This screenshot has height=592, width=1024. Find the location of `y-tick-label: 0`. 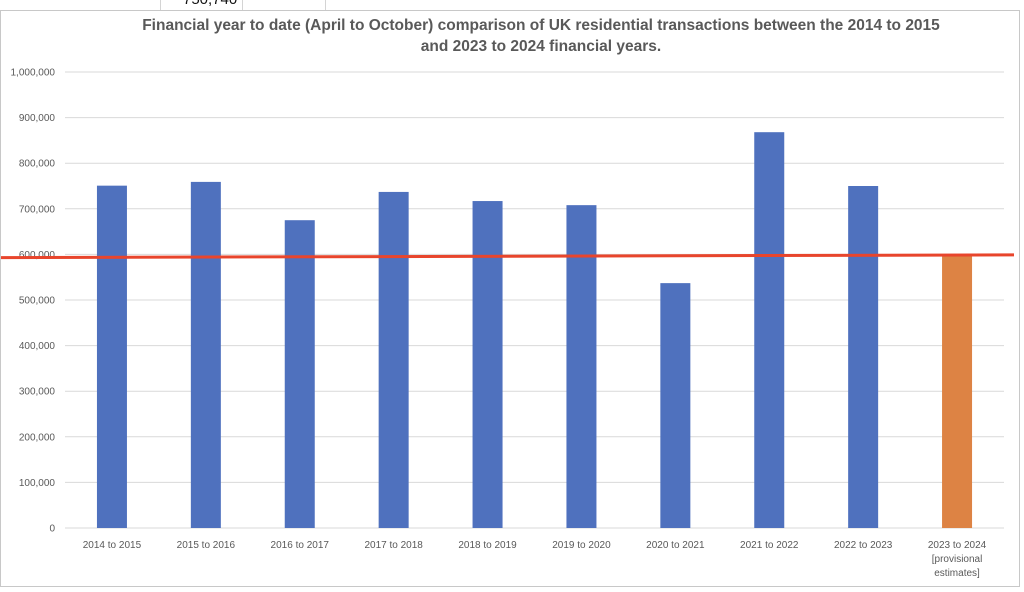

y-tick-label: 0 is located at coordinates (52, 529).